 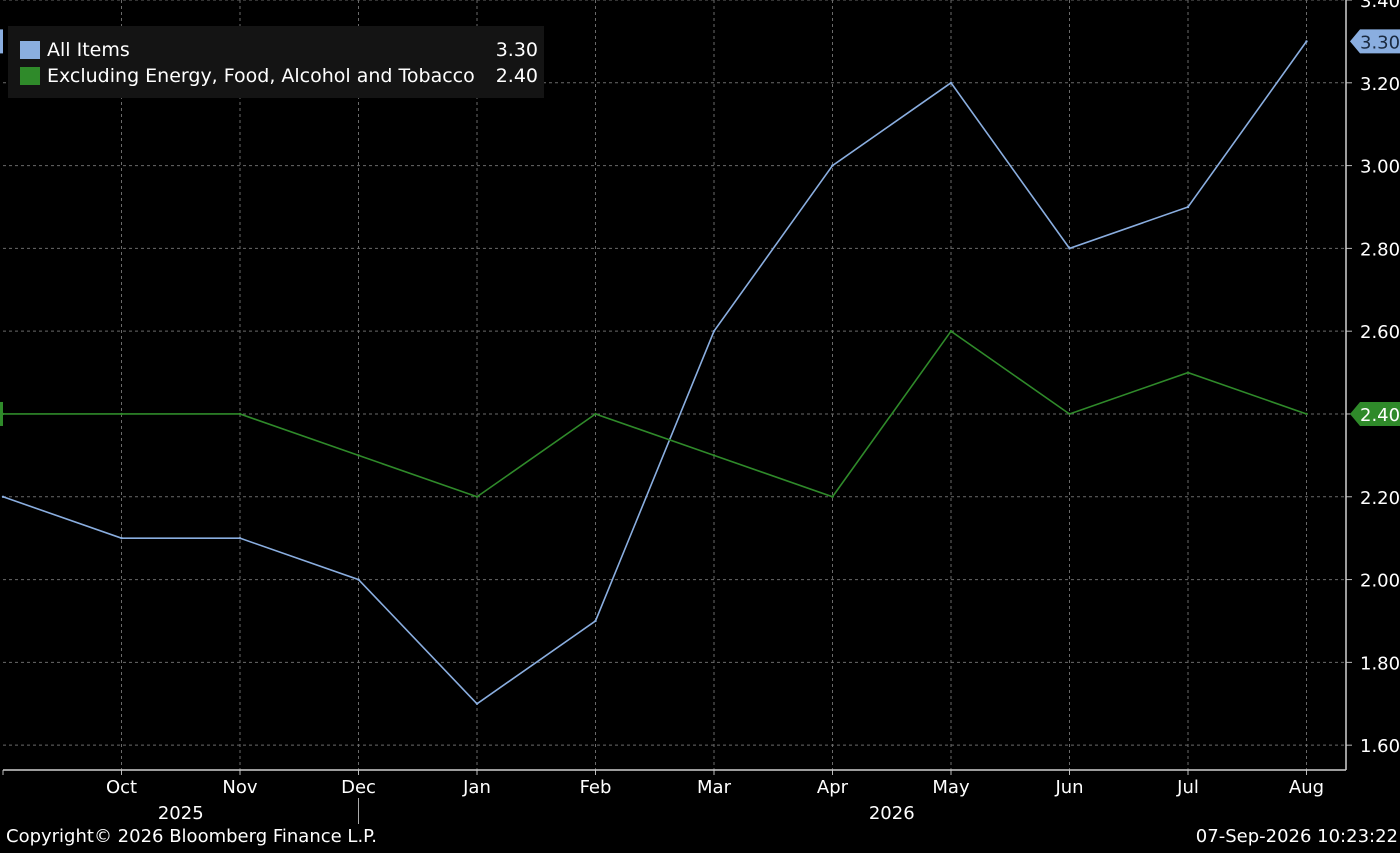 I want to click on x-tick-label: Jul, so click(x=1187, y=787).